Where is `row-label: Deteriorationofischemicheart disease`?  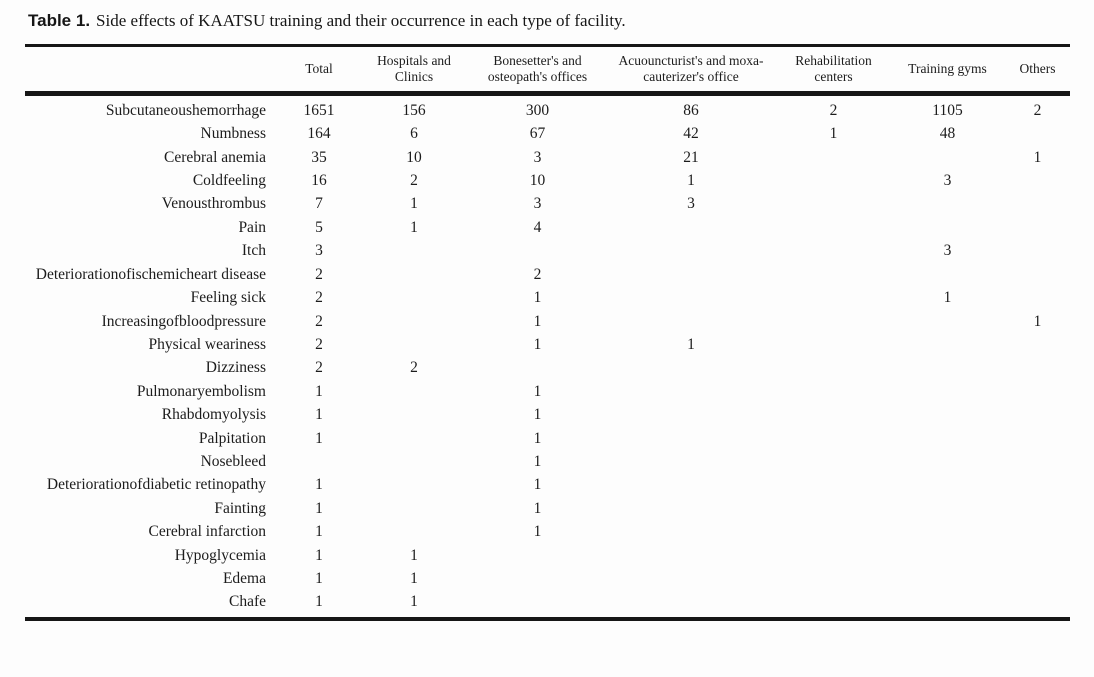 row-label: Deteriorationofischemicheart disease is located at coordinates (150, 274).